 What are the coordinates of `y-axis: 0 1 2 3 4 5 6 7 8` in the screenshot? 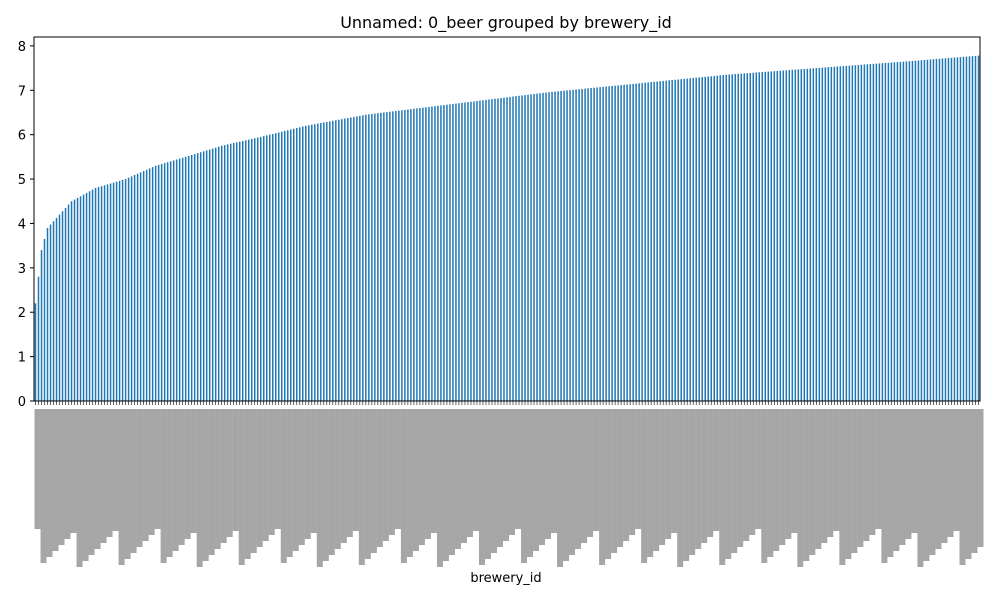 It's located at (26, 225).